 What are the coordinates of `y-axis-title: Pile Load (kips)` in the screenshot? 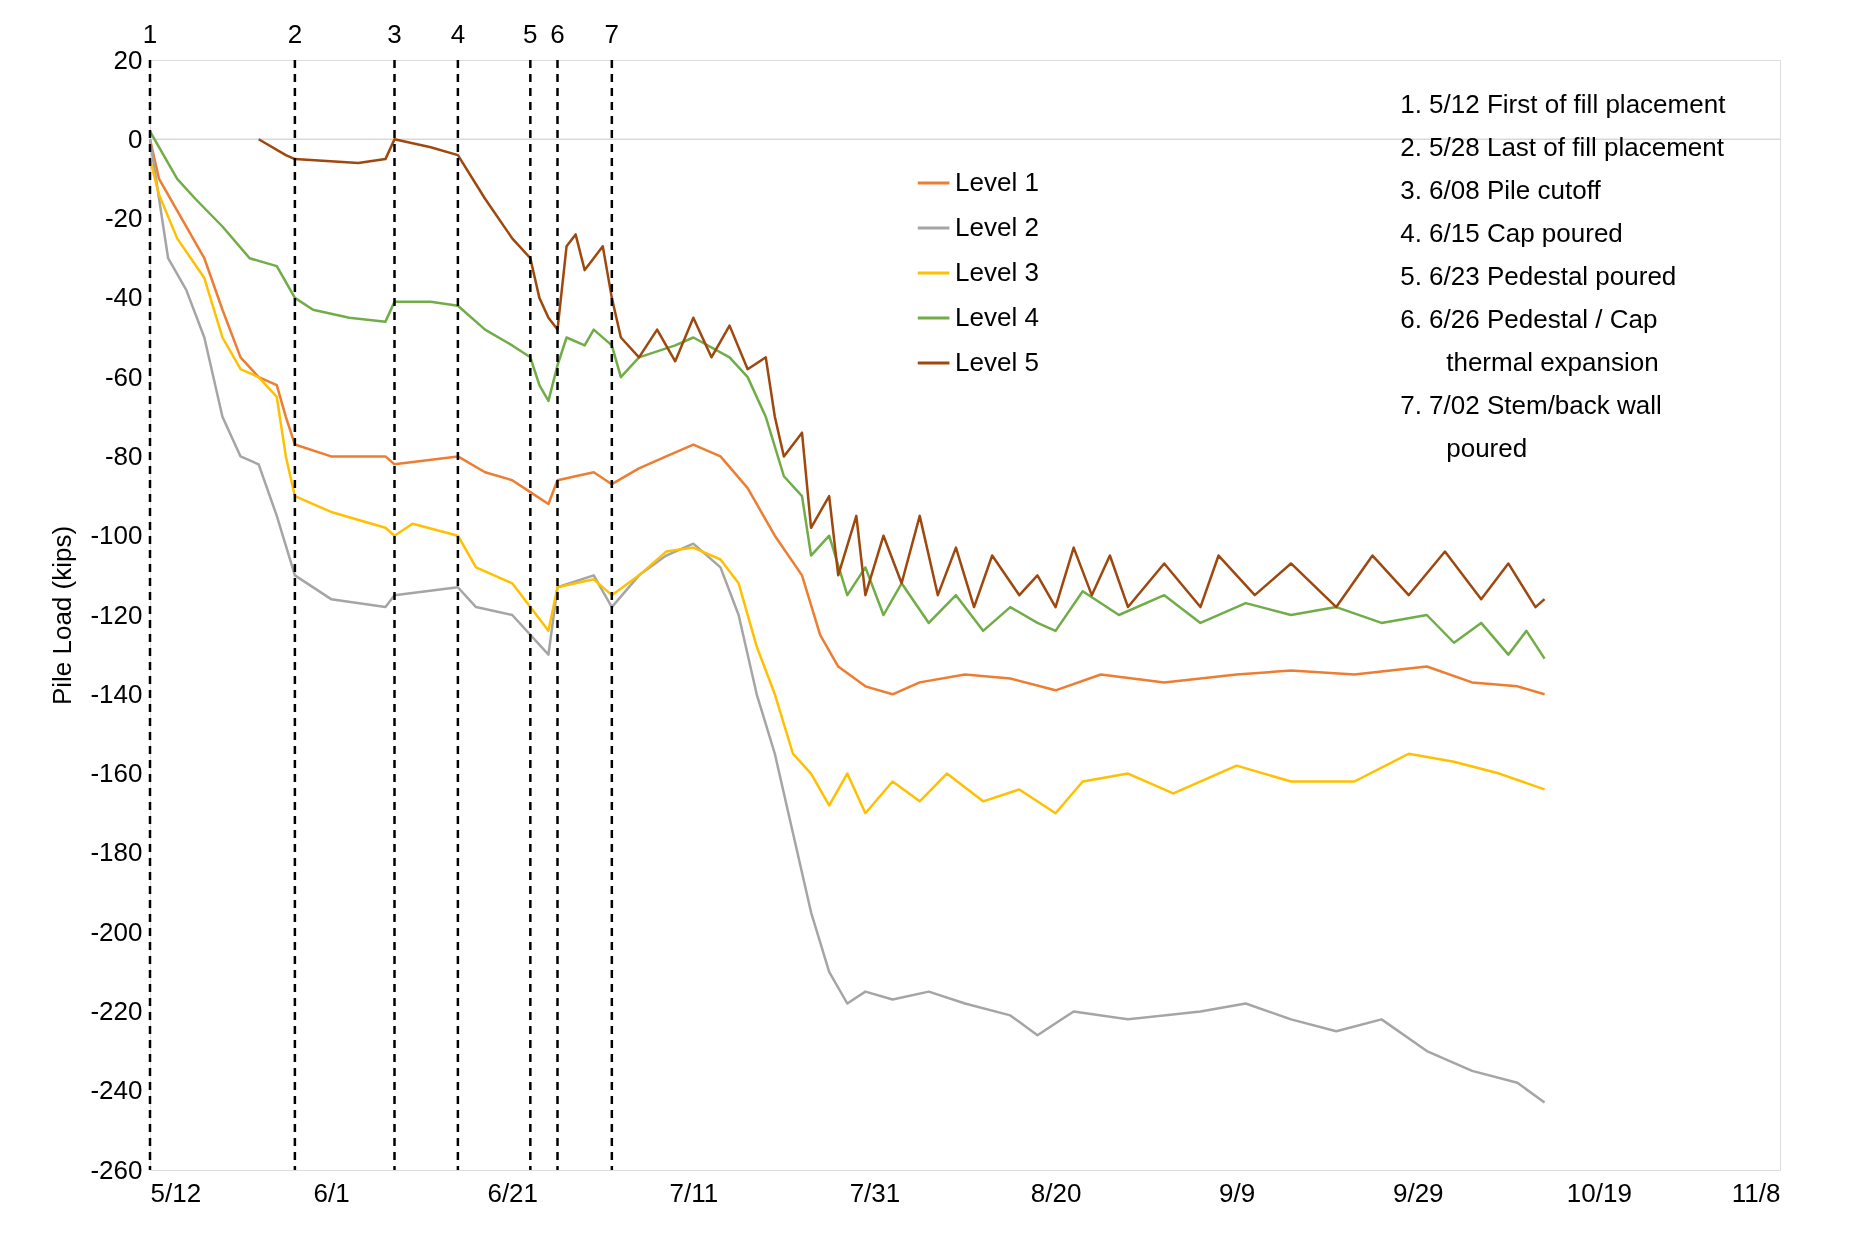 It's located at (62, 615).